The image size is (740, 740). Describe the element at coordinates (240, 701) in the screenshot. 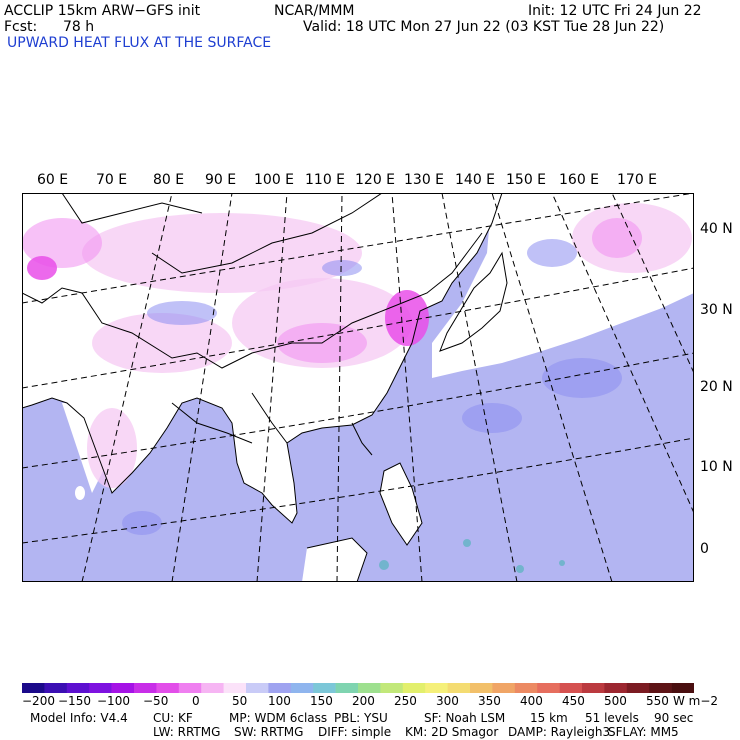

I see `colorbar-tick: 50` at that location.